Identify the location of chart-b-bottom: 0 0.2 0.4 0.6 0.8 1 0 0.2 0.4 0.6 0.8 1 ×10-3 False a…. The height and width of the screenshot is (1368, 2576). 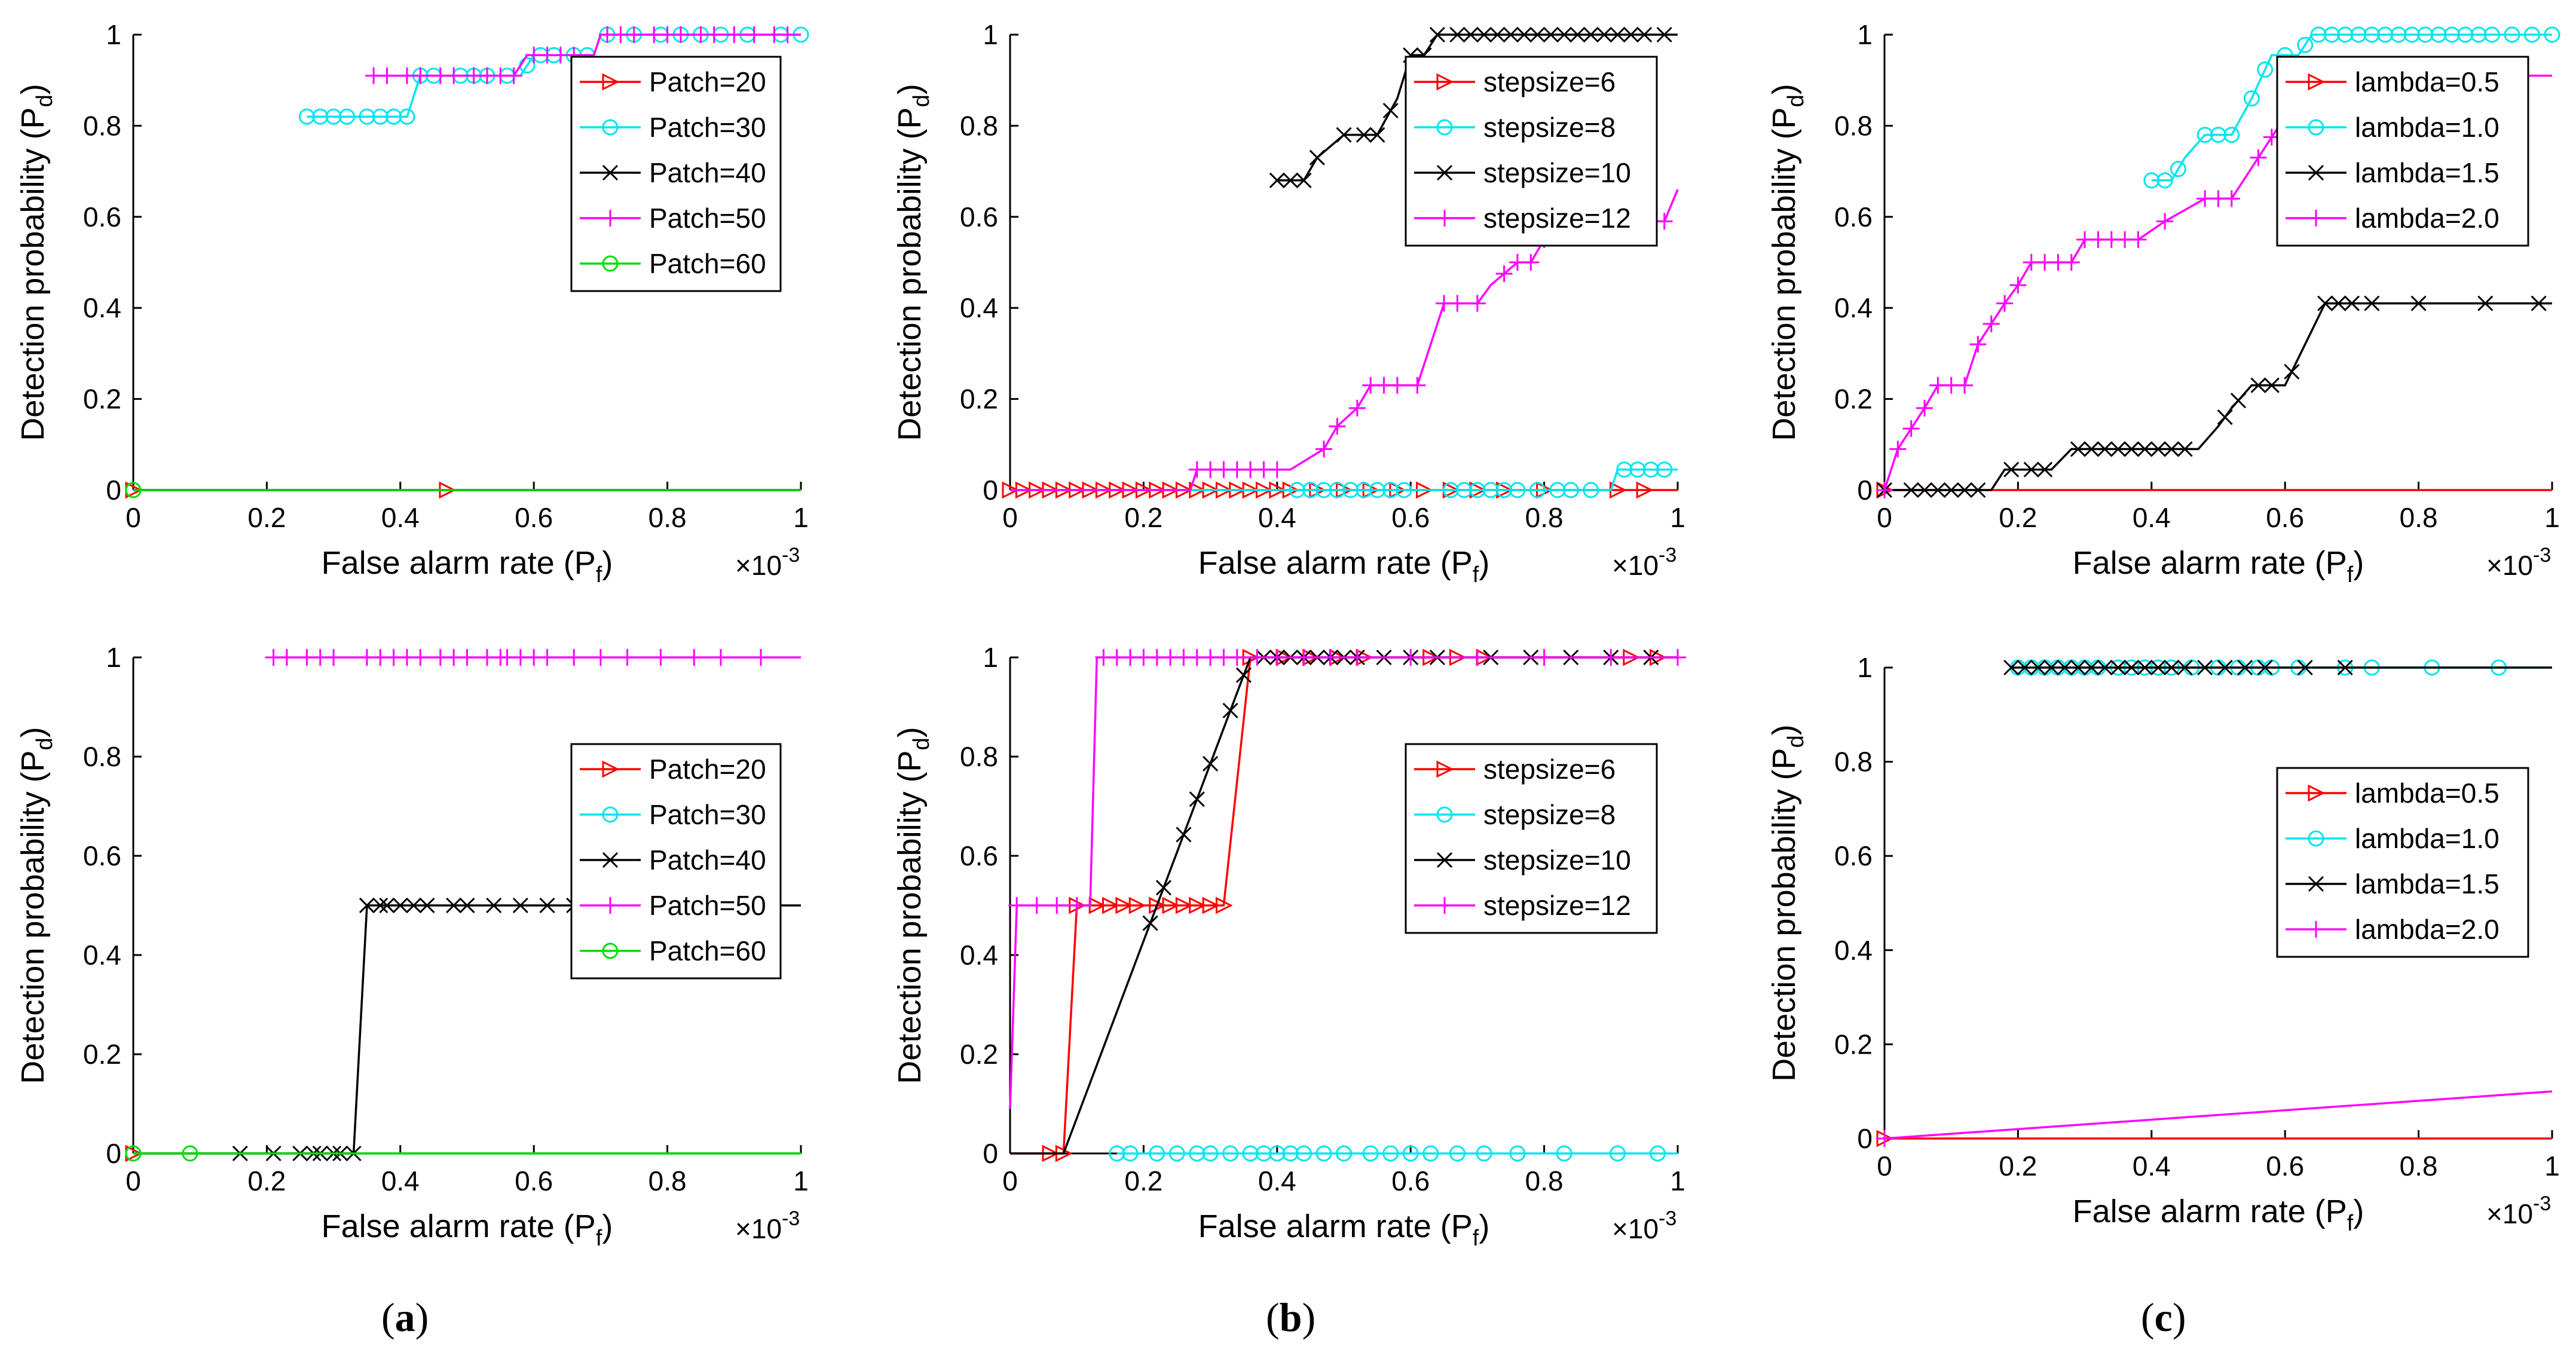
(1289, 947).